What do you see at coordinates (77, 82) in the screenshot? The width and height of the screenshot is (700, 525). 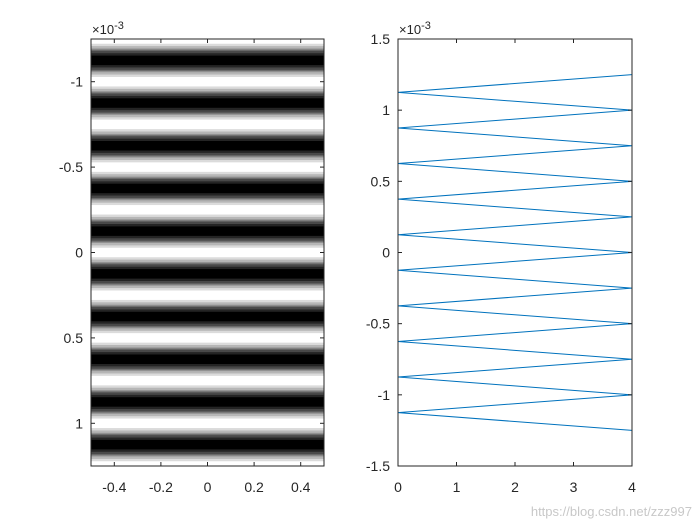 I see `left-y-tick-label: -1` at bounding box center [77, 82].